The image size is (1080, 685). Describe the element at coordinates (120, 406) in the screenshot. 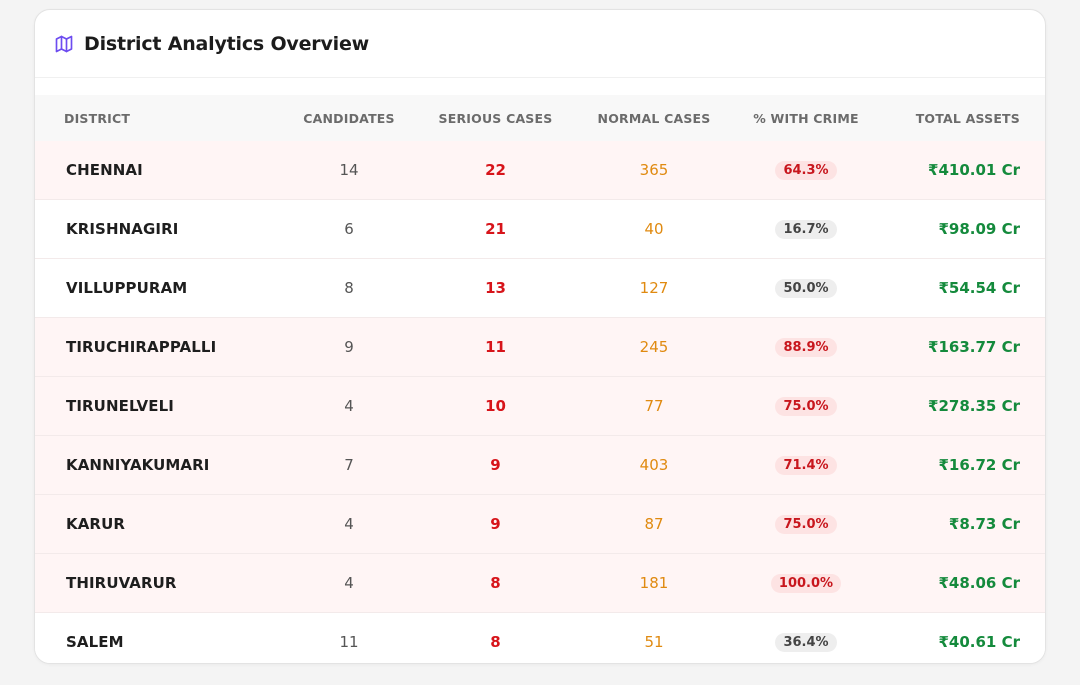

I see `district-name: TIRUNELVELI` at that location.